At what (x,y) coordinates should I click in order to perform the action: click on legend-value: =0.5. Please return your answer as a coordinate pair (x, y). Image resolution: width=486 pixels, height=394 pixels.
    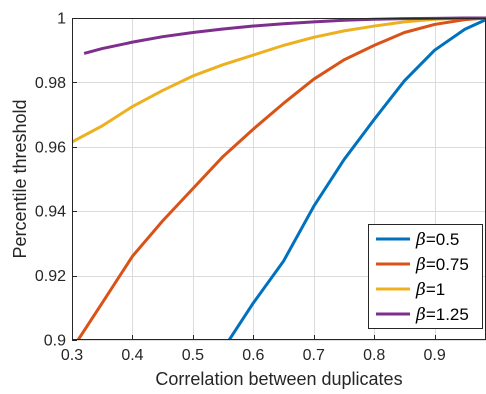
    Looking at the image, I should click on (443, 239).